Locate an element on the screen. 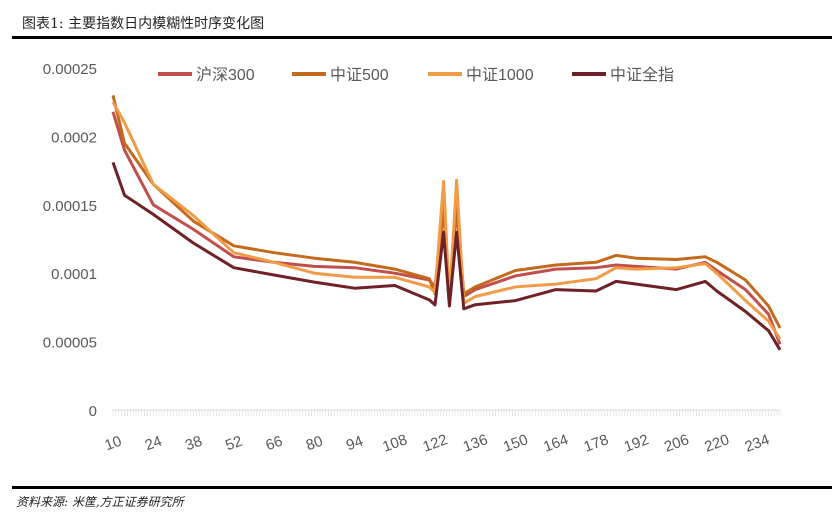 The image size is (838, 517). bottom-rule is located at coordinates (422, 487).